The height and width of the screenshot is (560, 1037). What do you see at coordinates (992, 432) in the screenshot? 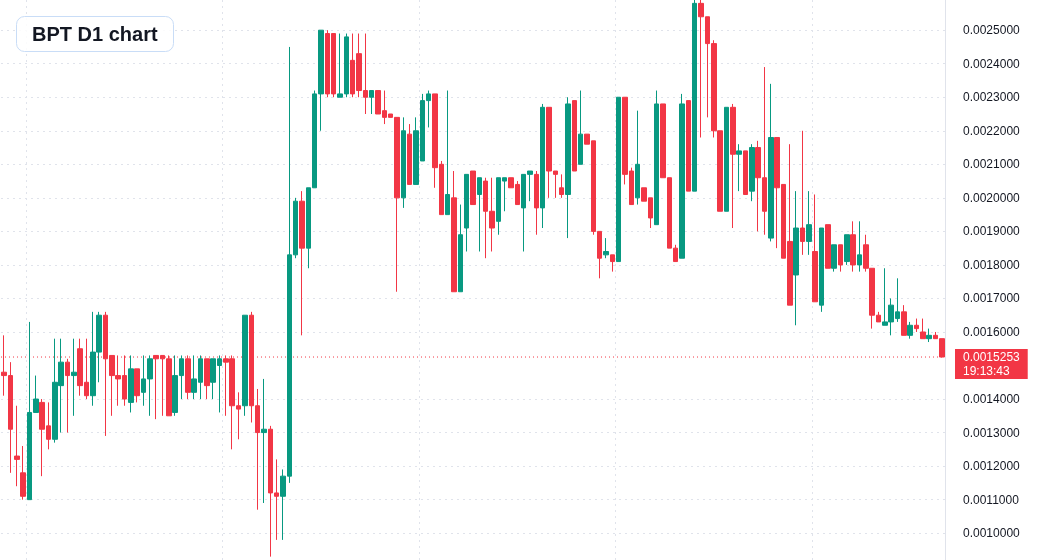
I see `y-tick-label: 0.0013000` at bounding box center [992, 432].